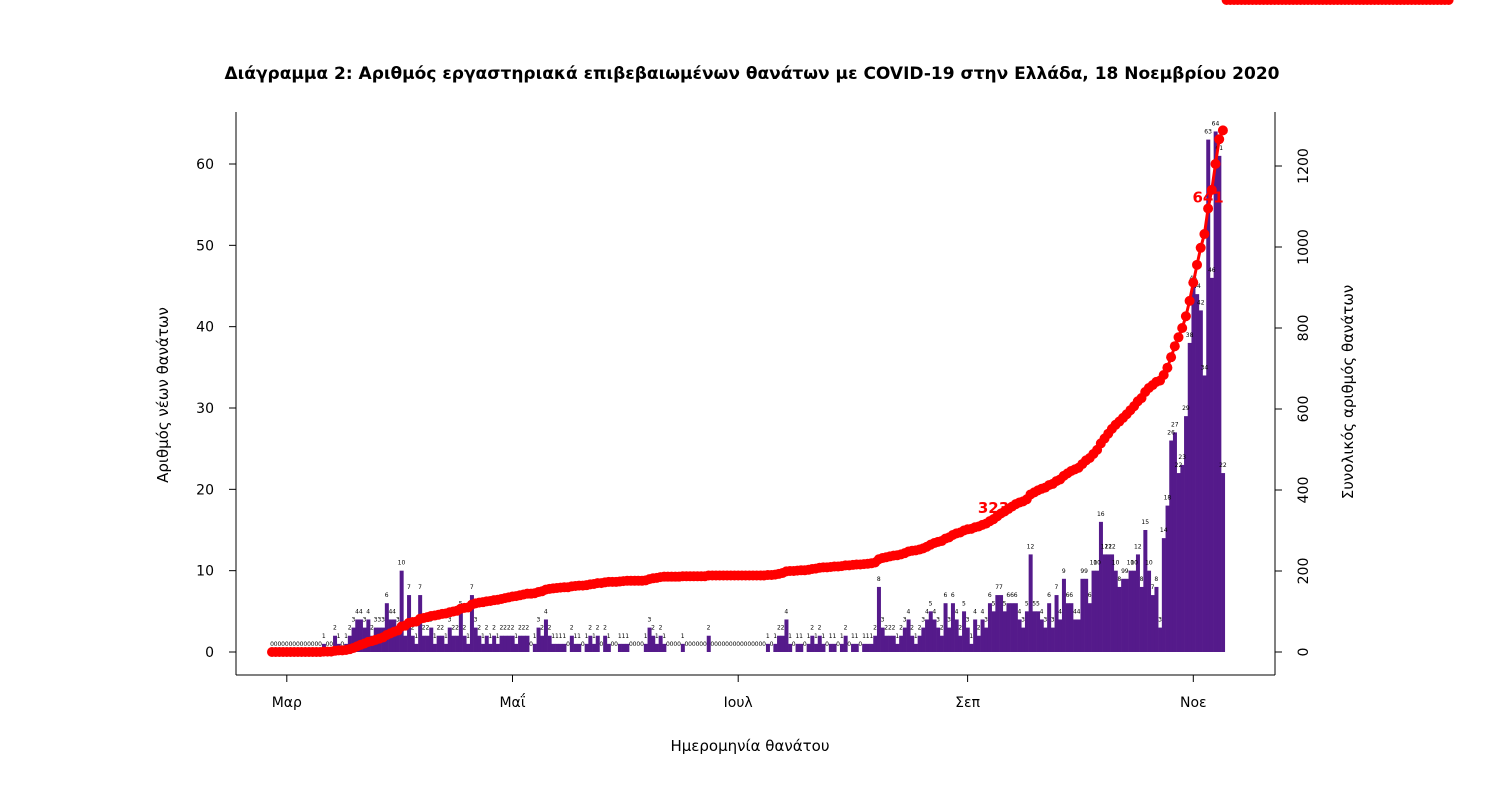 The height and width of the screenshot is (788, 1504). I want to click on bar-value-label: 7, so click(420, 587).